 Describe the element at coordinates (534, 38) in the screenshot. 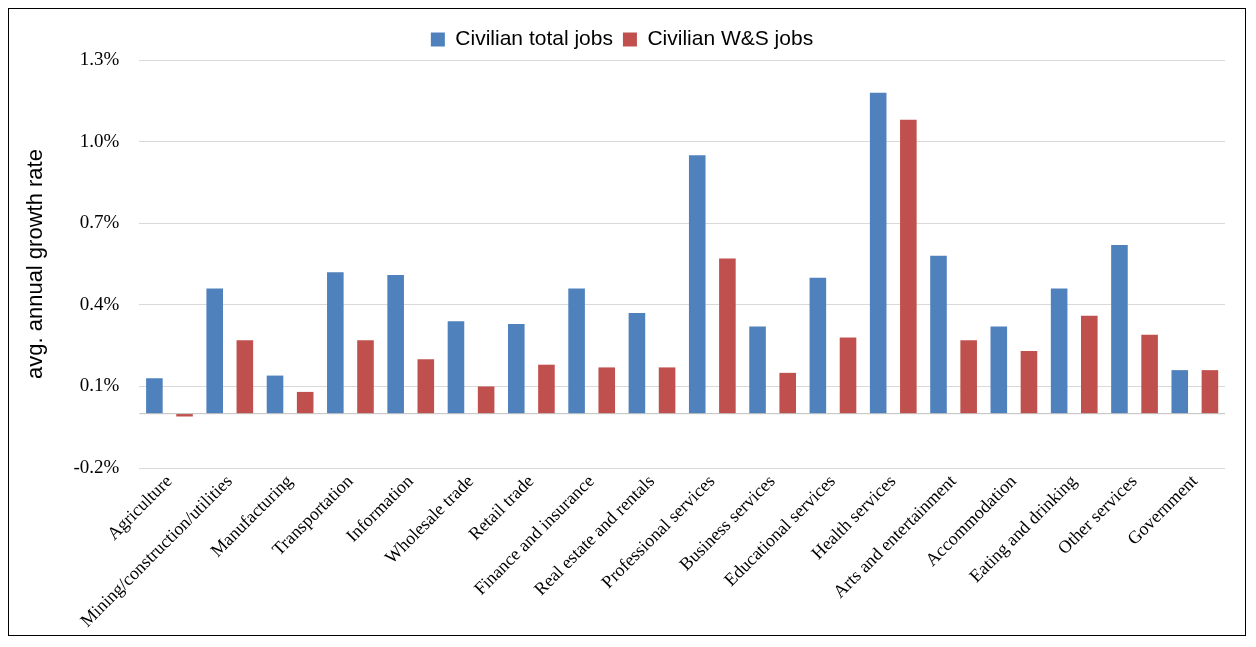

I see `legend-label: Civilian total jobs` at that location.